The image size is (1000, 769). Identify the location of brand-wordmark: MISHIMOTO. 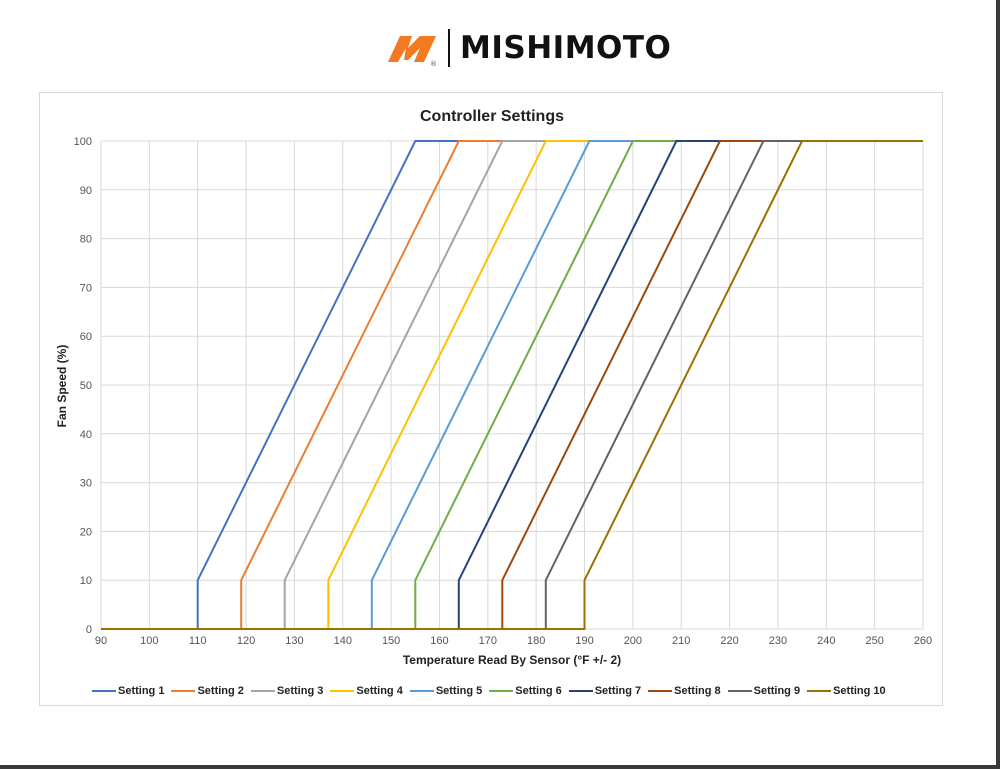
(566, 48).